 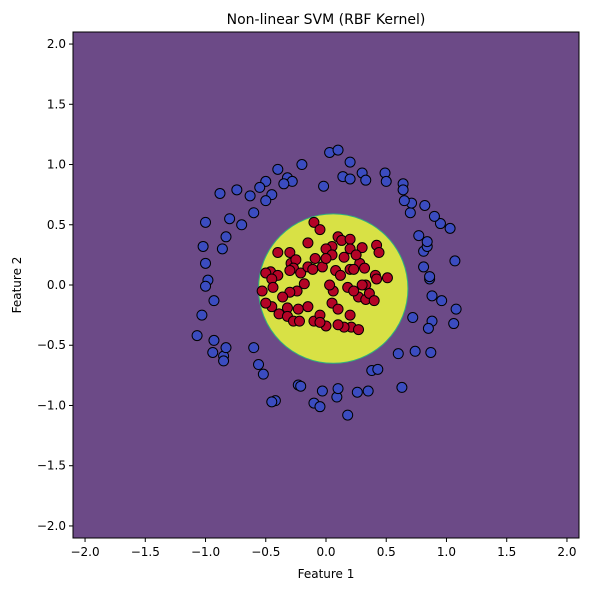 I want to click on x-tick-label: 1.5, so click(x=506, y=552).